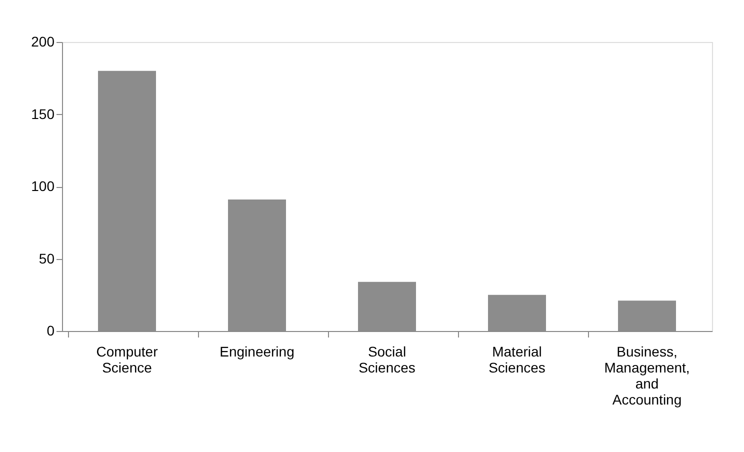 The height and width of the screenshot is (452, 744). What do you see at coordinates (46, 258) in the screenshot?
I see `y-tick-label: 50` at bounding box center [46, 258].